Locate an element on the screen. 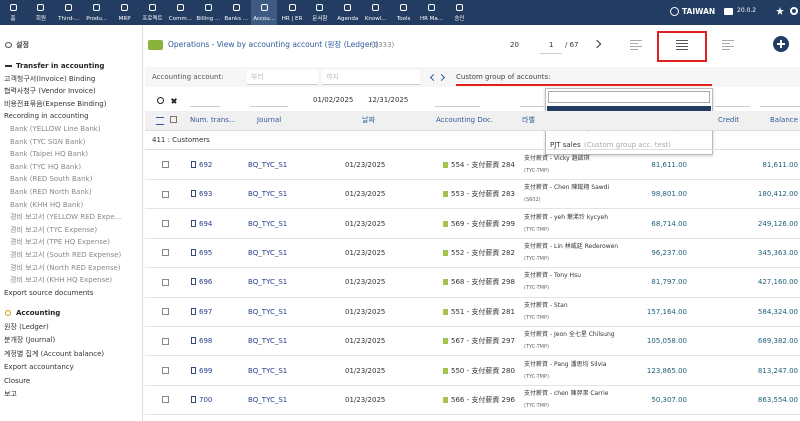 This screenshot has width=800, height=421. submenu-item: Bank (KHH HQ Bank) is located at coordinates (46, 205).